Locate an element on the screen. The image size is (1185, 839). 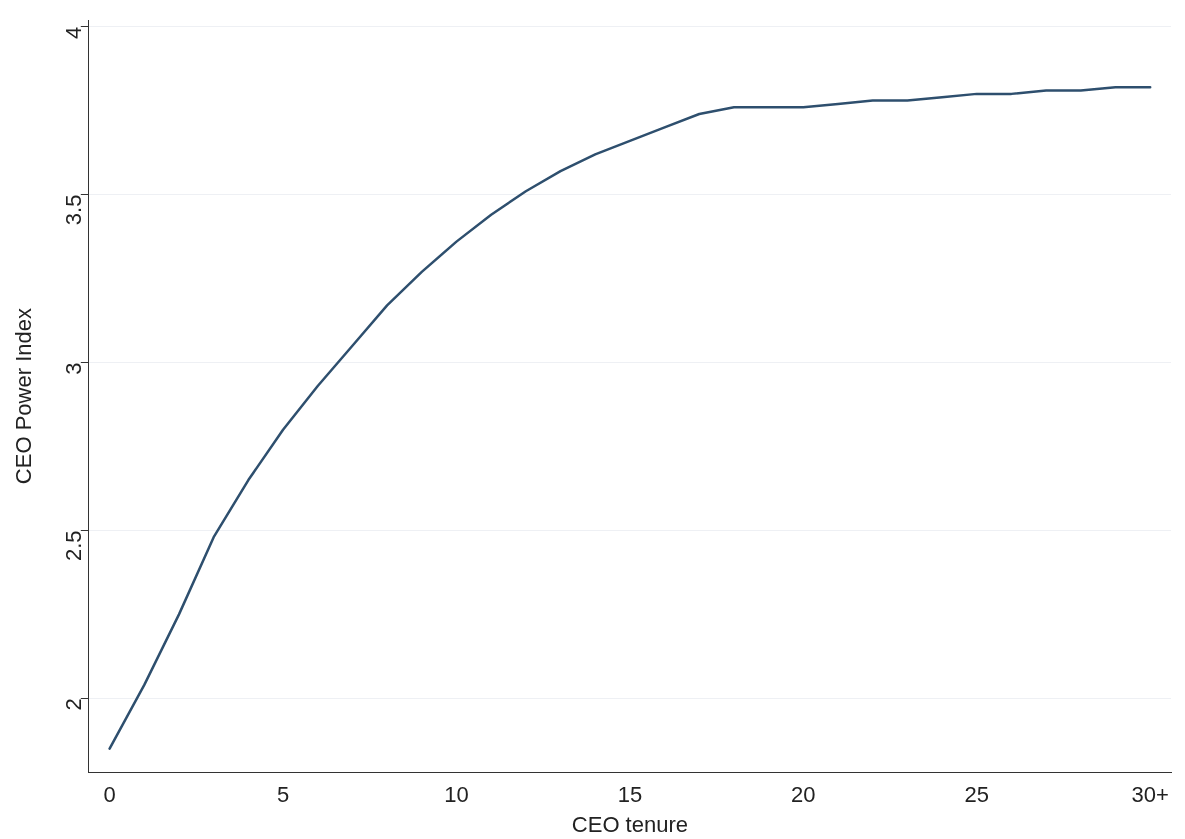
y-tick-label: 2.5 is located at coordinates (73, 546).